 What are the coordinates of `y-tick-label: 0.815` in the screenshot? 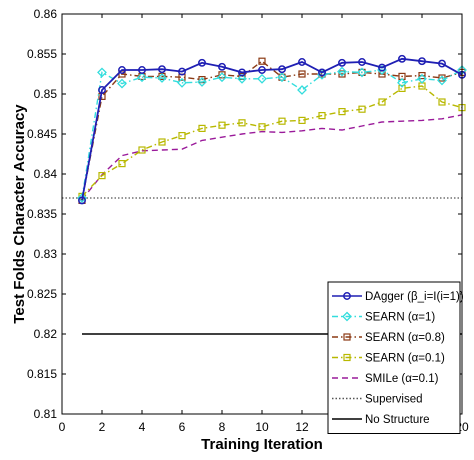 It's located at (42, 374).